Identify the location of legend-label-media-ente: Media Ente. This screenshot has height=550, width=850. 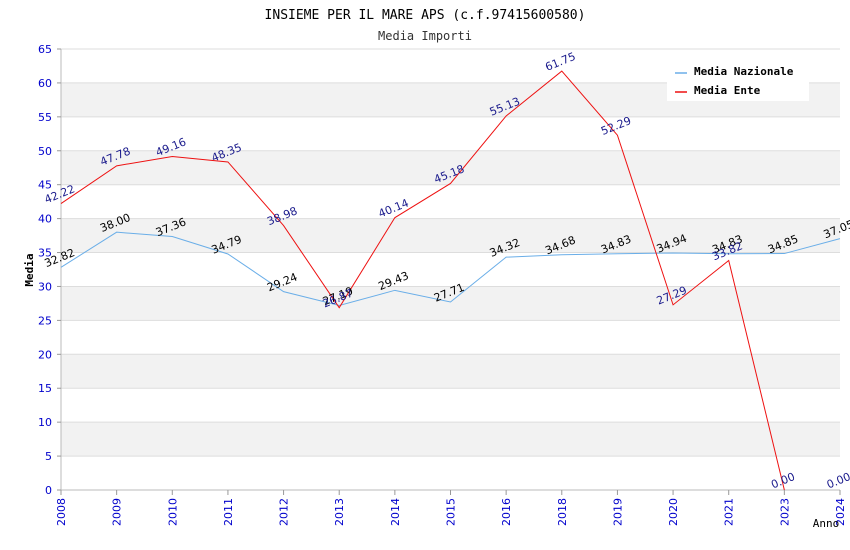
(727, 90).